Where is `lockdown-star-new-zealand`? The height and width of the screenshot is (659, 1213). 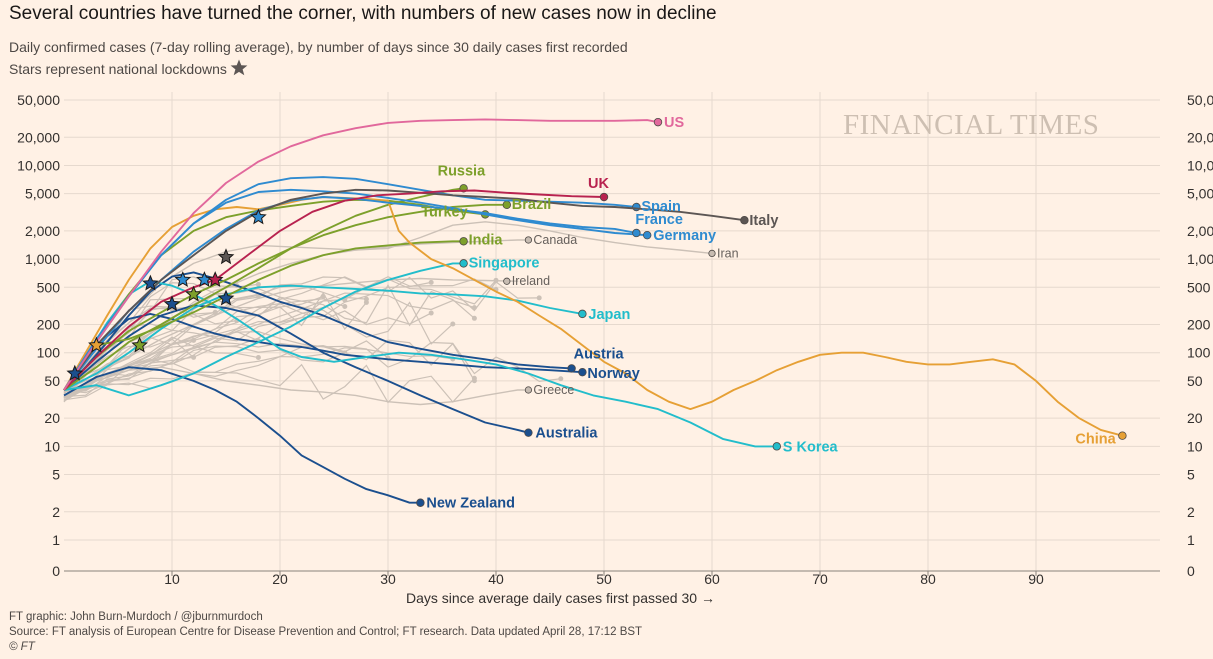 lockdown-star-new-zealand is located at coordinates (75, 372).